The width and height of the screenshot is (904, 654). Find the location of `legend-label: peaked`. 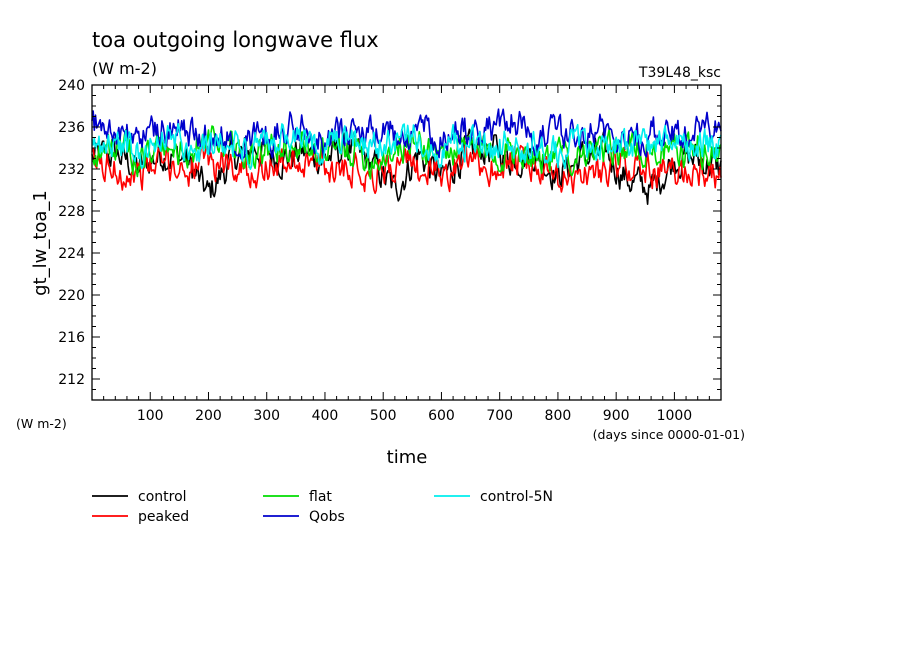

legend-label: peaked is located at coordinates (163, 517).